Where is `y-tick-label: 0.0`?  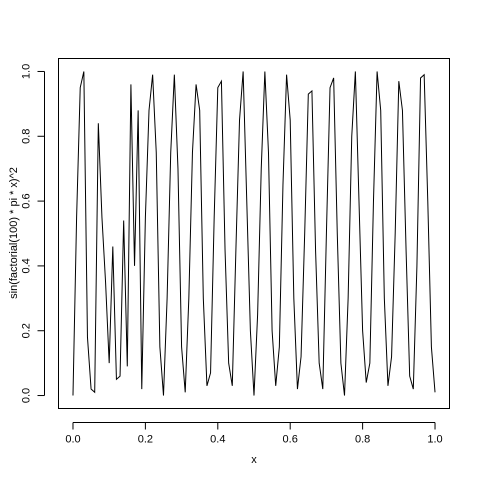 y-tick-label: 0.0 is located at coordinates (26, 395).